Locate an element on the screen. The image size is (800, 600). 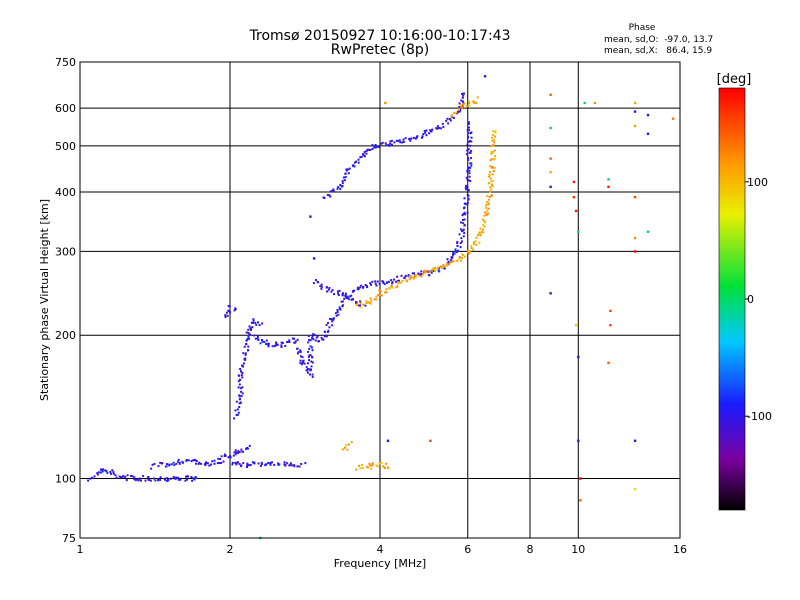
y-tick-label: 300 is located at coordinates (65, 251).